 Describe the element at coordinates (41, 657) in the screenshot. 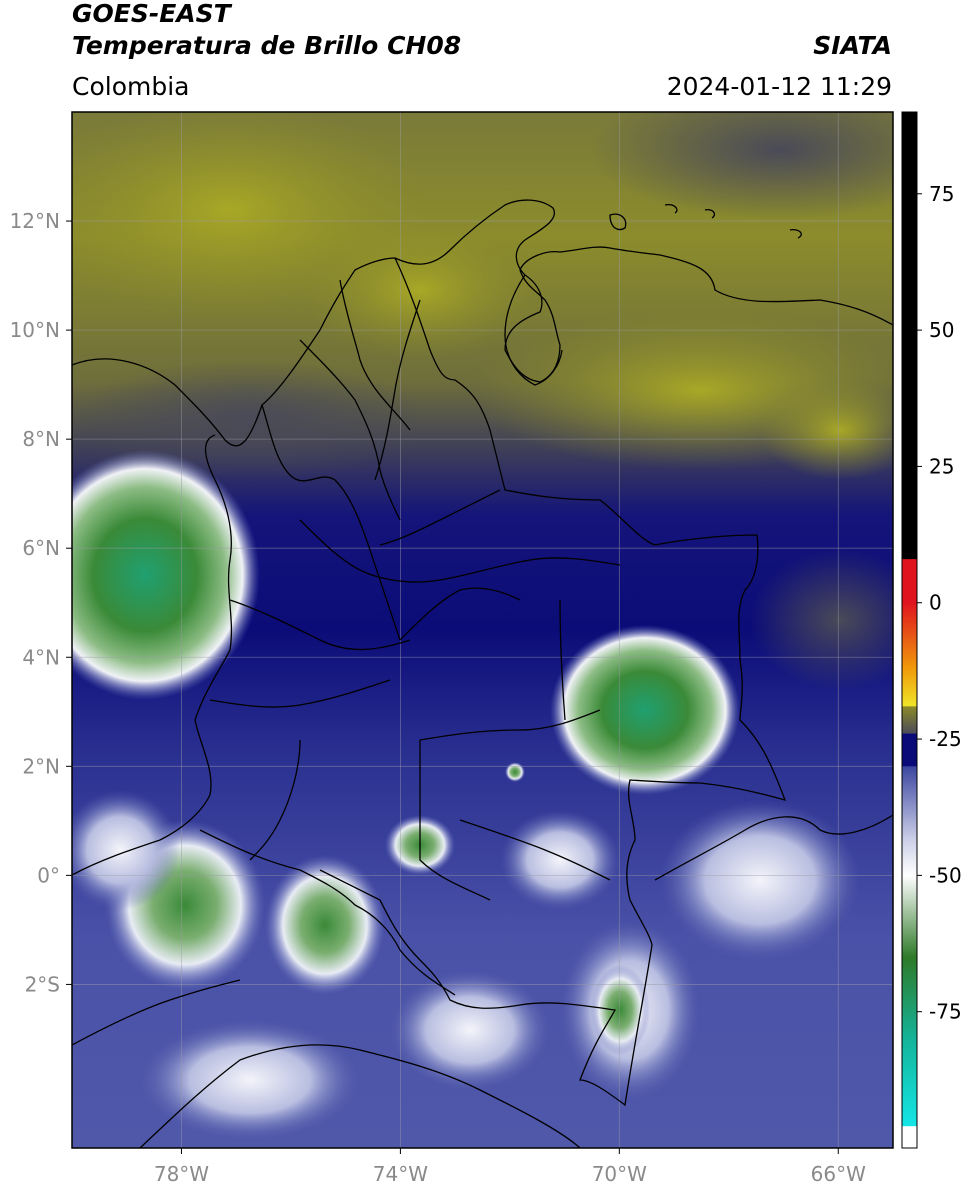

I see `lat-tick-label: 4°N` at that location.